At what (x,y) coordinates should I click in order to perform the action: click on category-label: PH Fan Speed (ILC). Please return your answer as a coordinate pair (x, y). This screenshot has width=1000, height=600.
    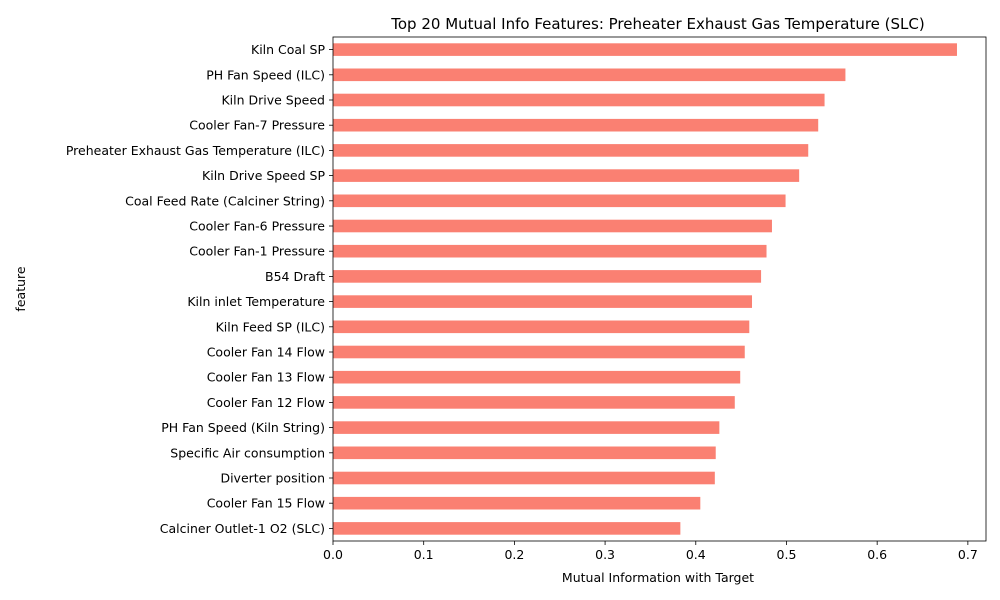
    Looking at the image, I should click on (265, 74).